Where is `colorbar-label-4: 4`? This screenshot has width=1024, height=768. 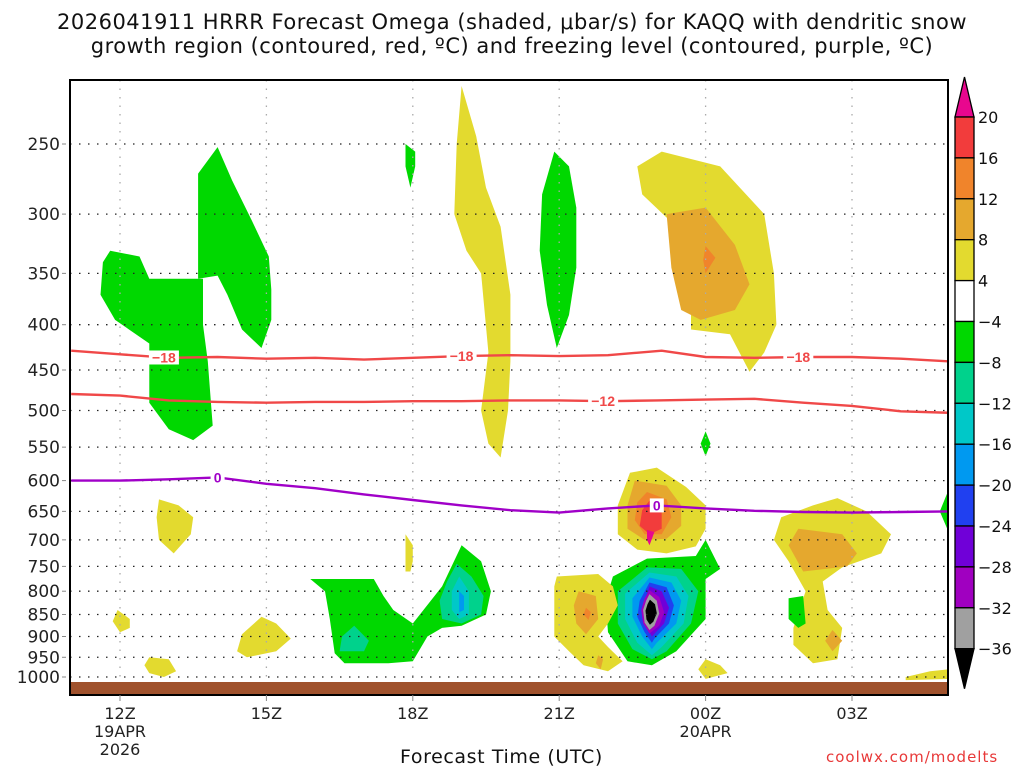
colorbar-label-4: 4 is located at coordinates (983, 281).